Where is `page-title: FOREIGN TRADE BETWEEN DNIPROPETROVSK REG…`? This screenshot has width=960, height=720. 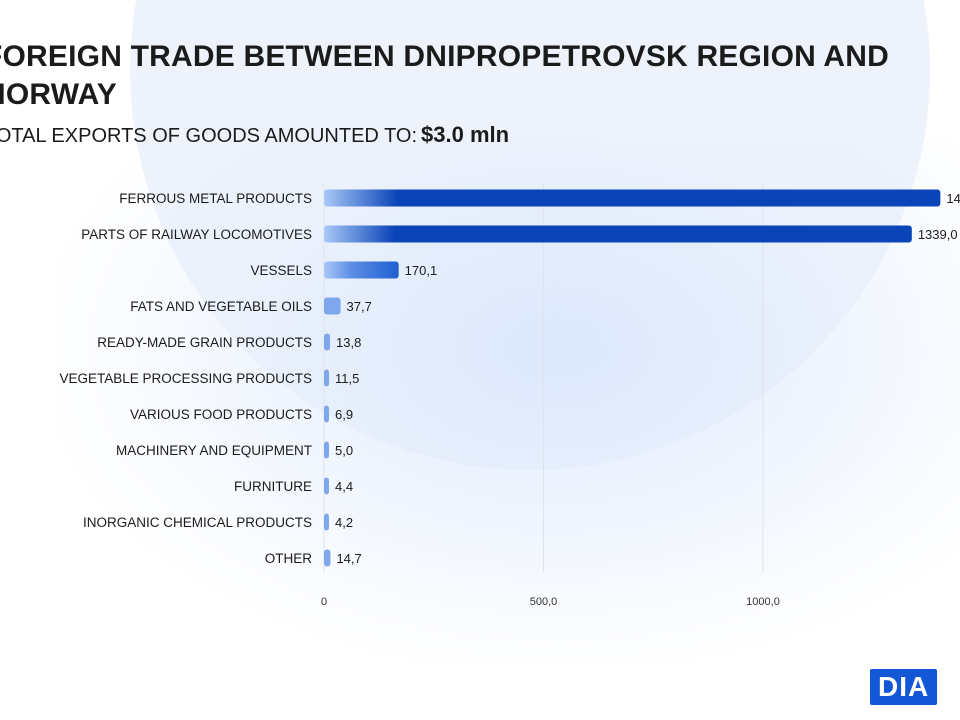
page-title: FOREIGN TRADE BETWEEN DNIPROPETROVSK REG… is located at coordinates (445, 75).